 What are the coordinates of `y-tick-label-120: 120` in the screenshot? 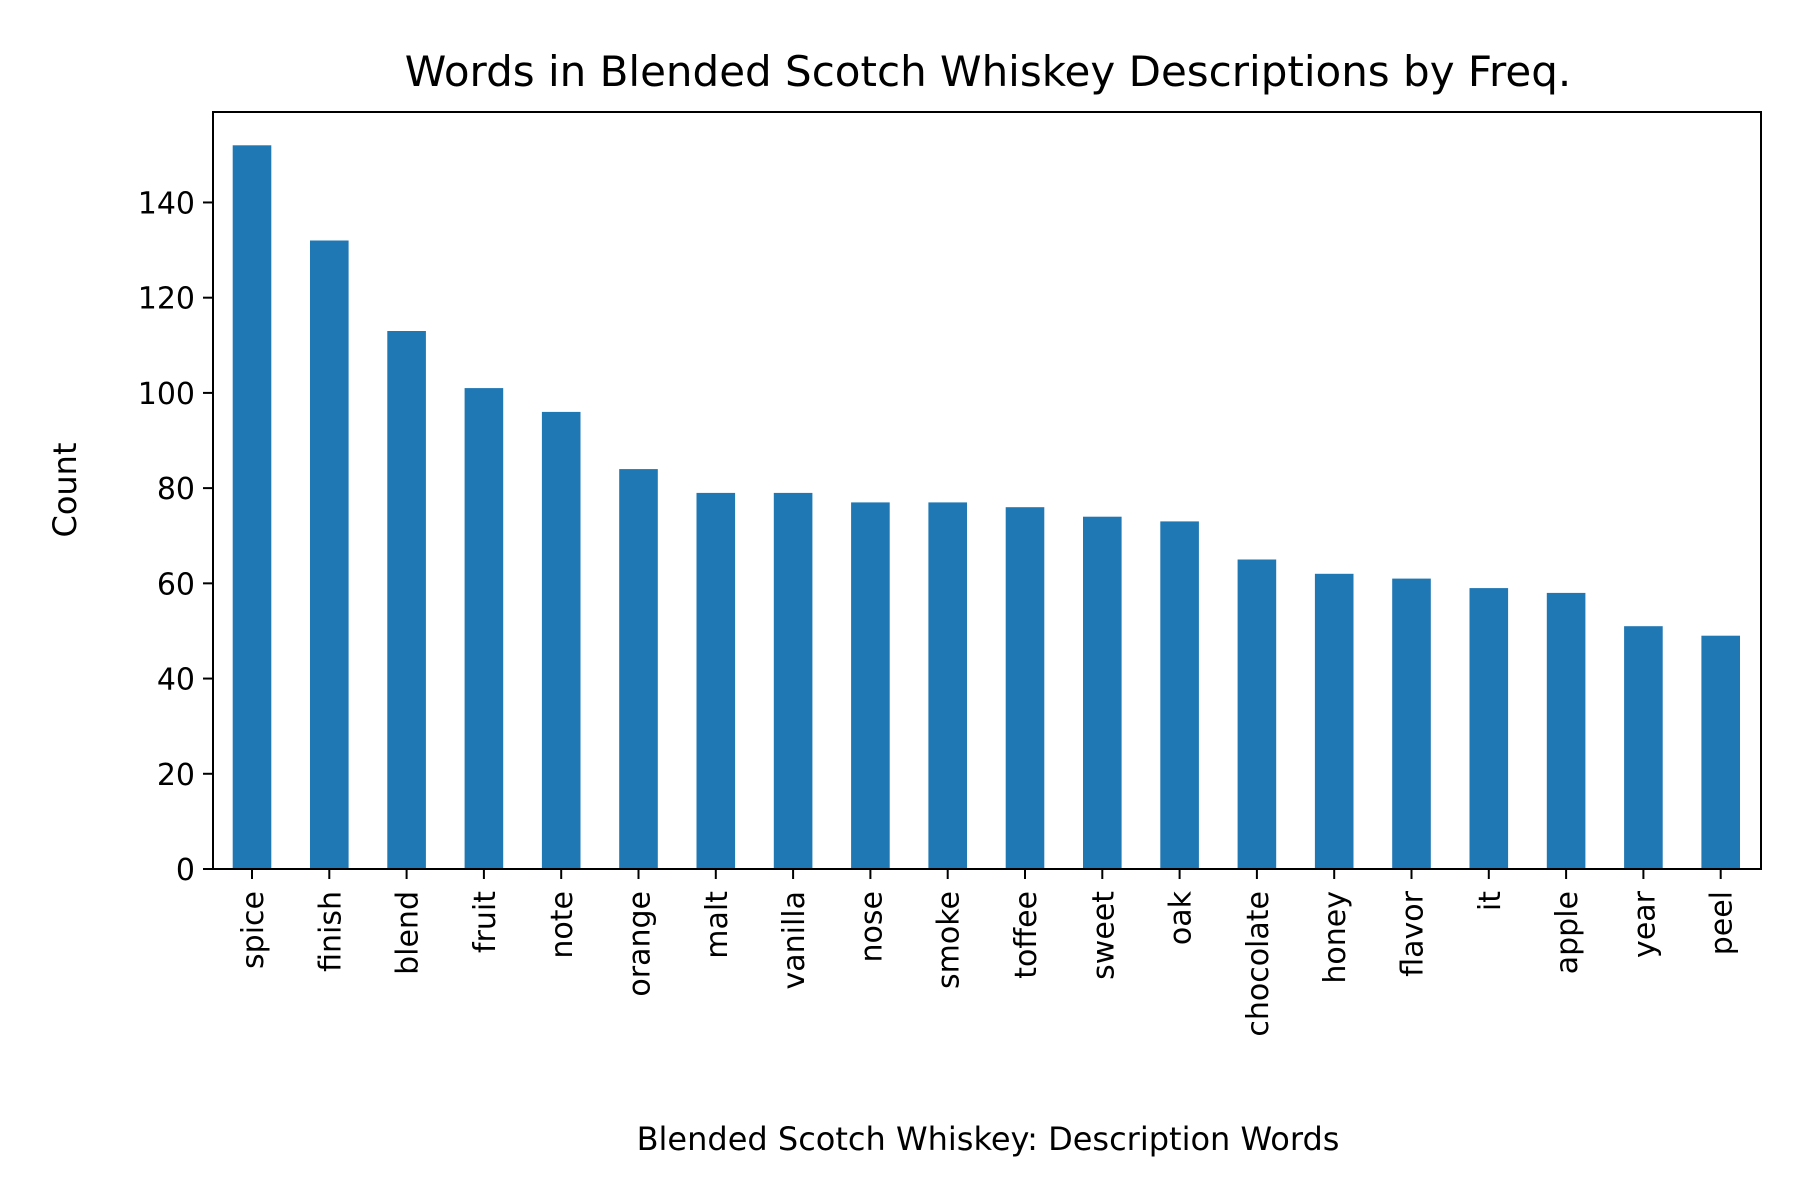 It's located at (166, 299).